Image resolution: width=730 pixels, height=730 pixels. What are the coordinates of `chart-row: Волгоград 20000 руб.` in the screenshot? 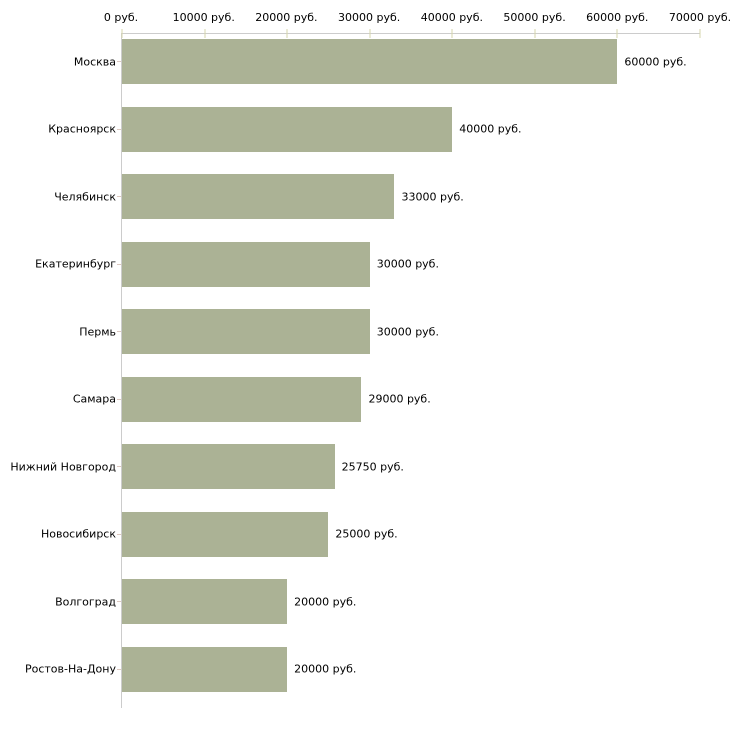 It's located at (377, 608).